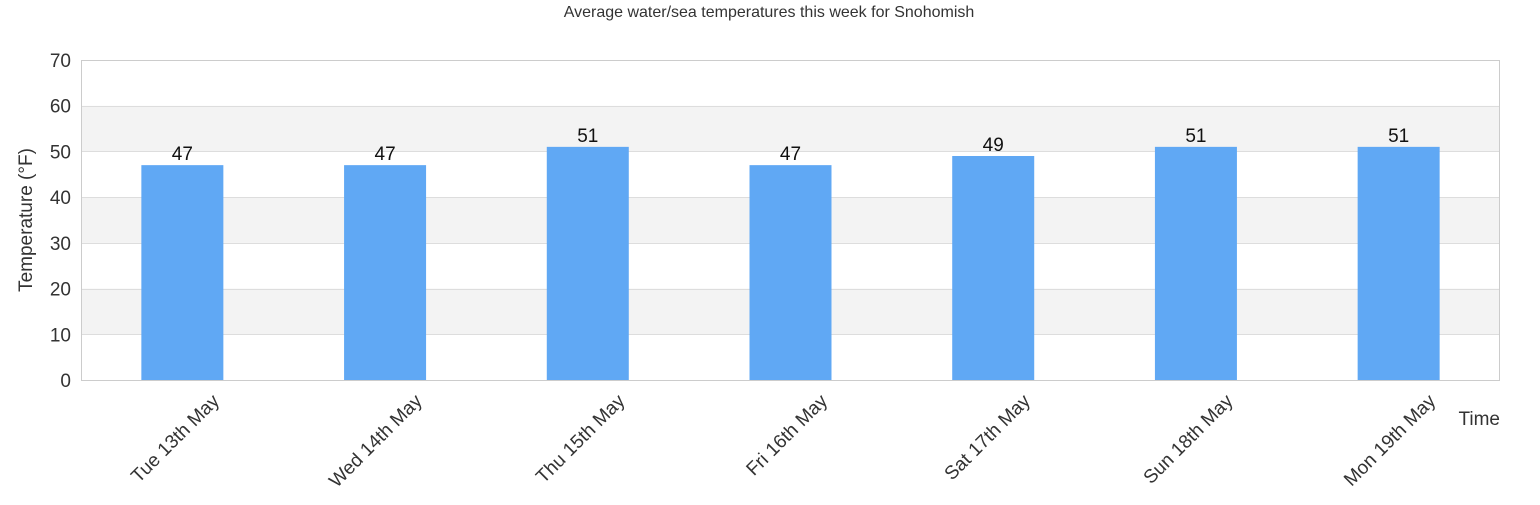 The height and width of the screenshot is (505, 1540). I want to click on y-tick-label: 60, so click(60, 107).